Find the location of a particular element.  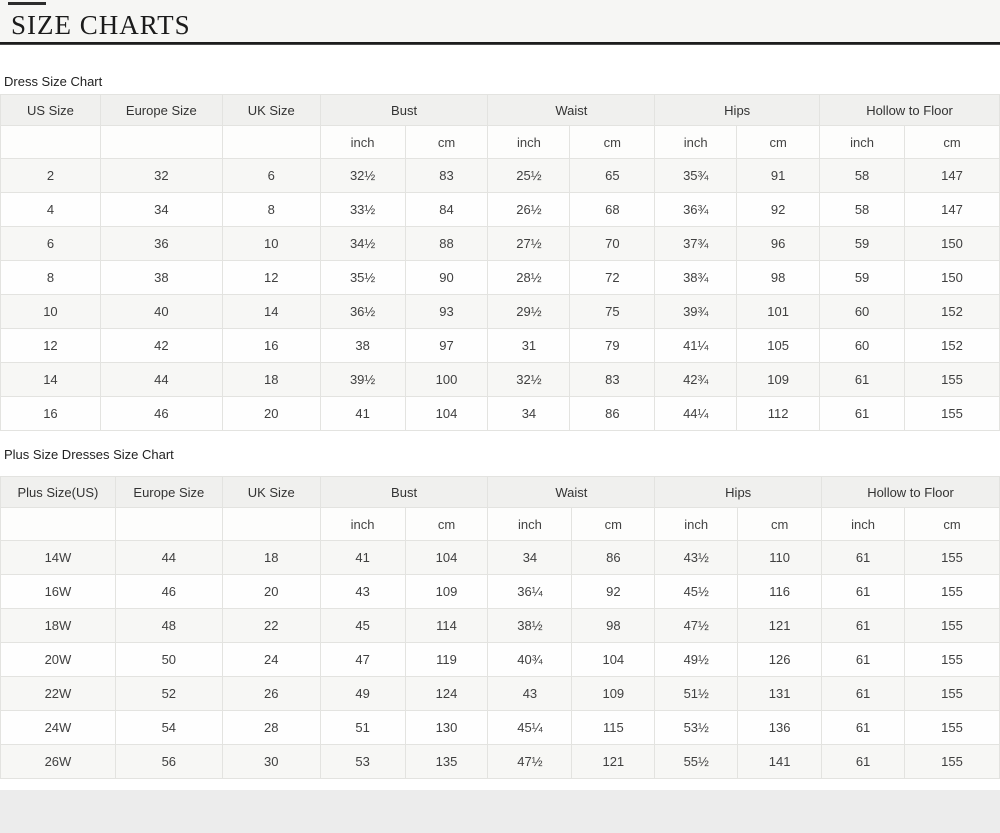

table-cell: 42 is located at coordinates (161, 345).